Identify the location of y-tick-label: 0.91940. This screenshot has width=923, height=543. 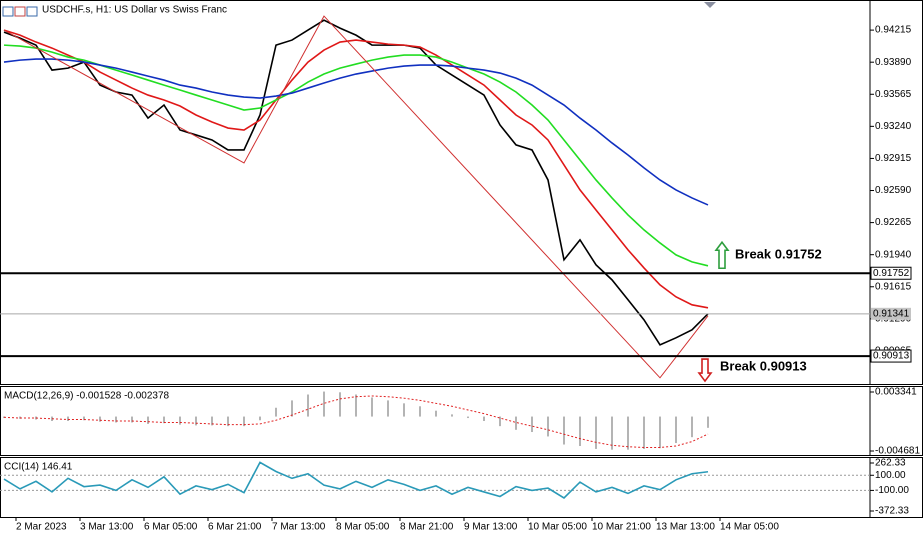
(893, 254).